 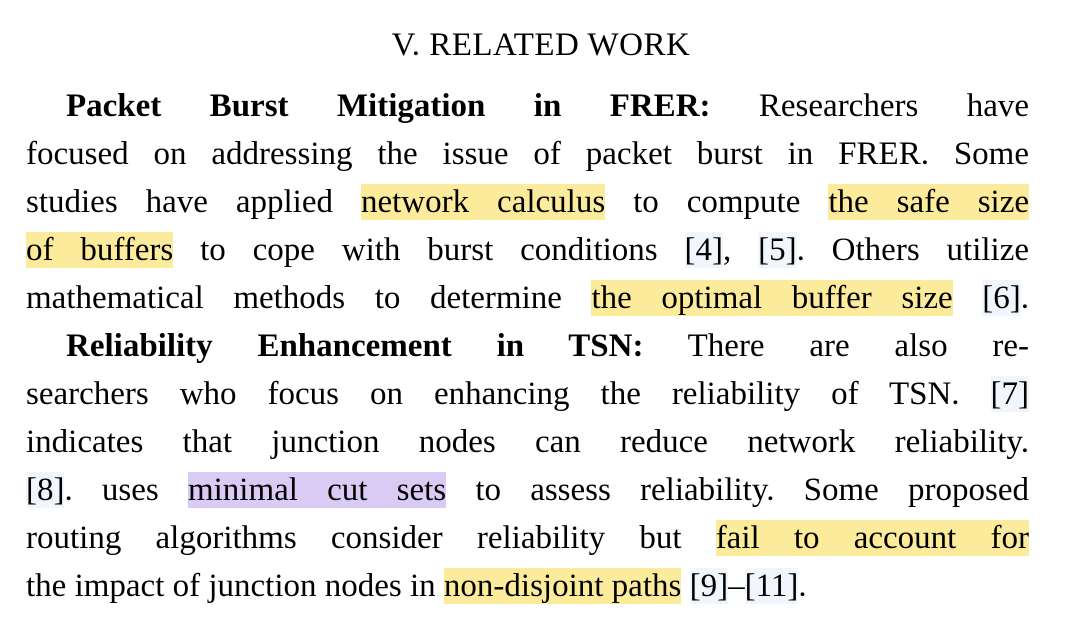 What do you see at coordinates (483, 202) in the screenshot?
I see `highlight-network-calculus: network calculus` at bounding box center [483, 202].